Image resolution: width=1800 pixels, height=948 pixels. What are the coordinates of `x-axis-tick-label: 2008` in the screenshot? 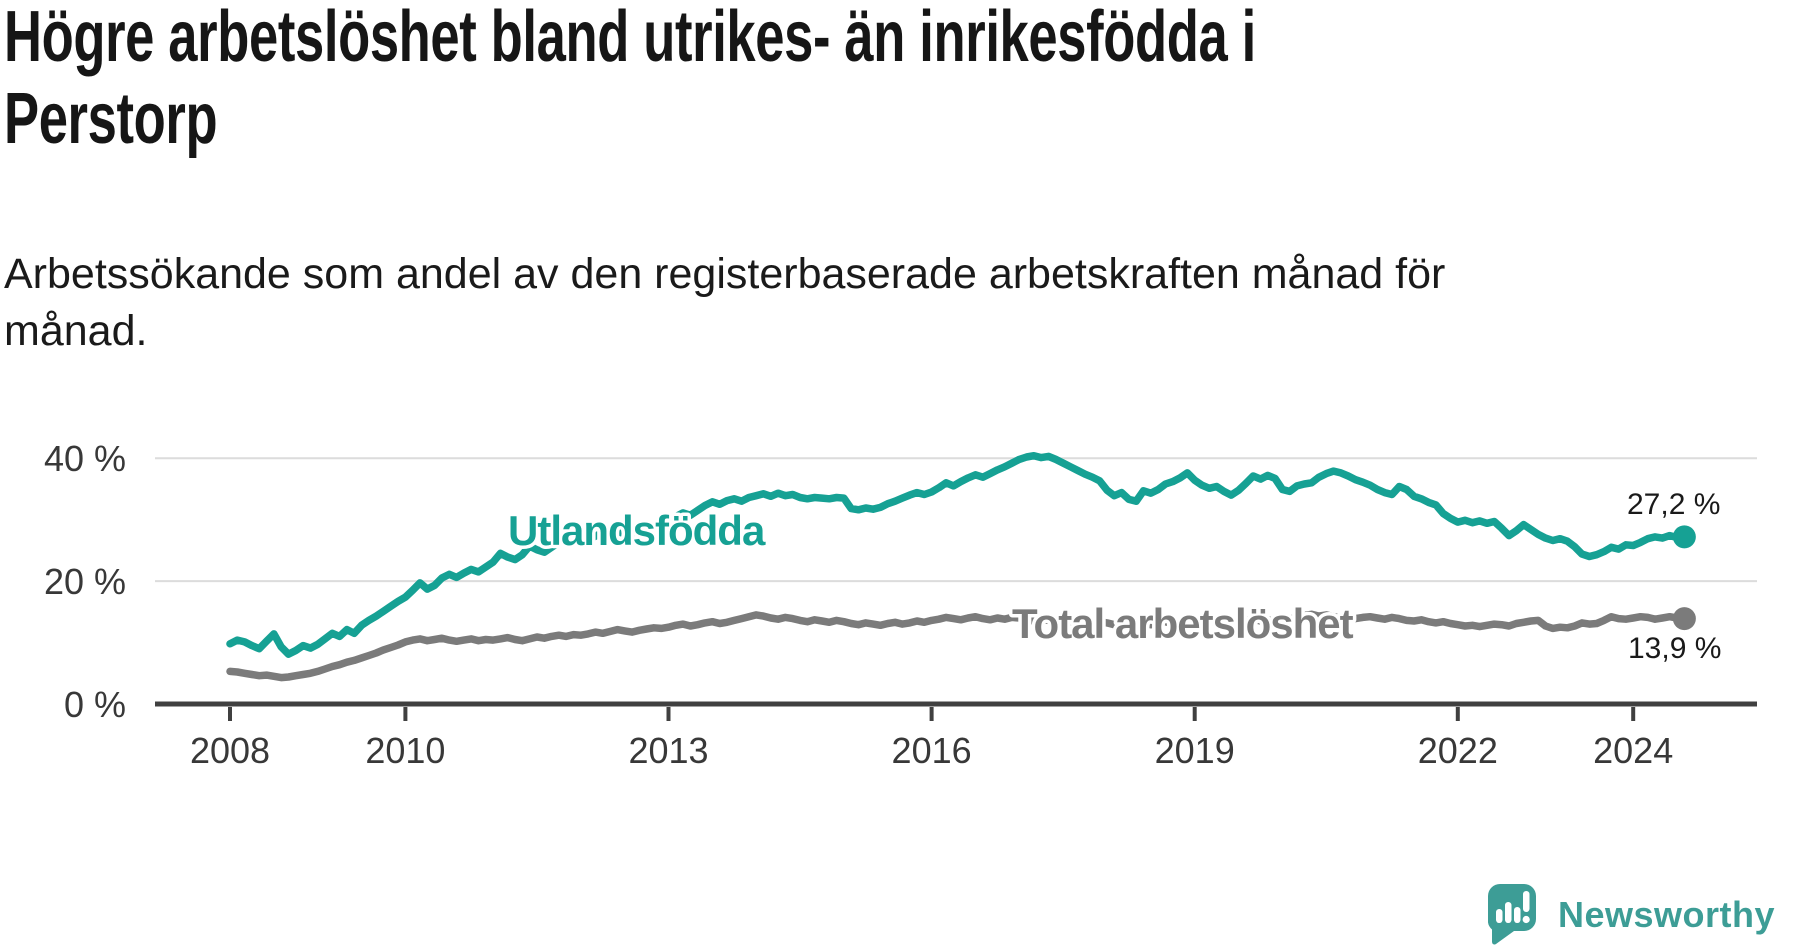 It's located at (230, 750).